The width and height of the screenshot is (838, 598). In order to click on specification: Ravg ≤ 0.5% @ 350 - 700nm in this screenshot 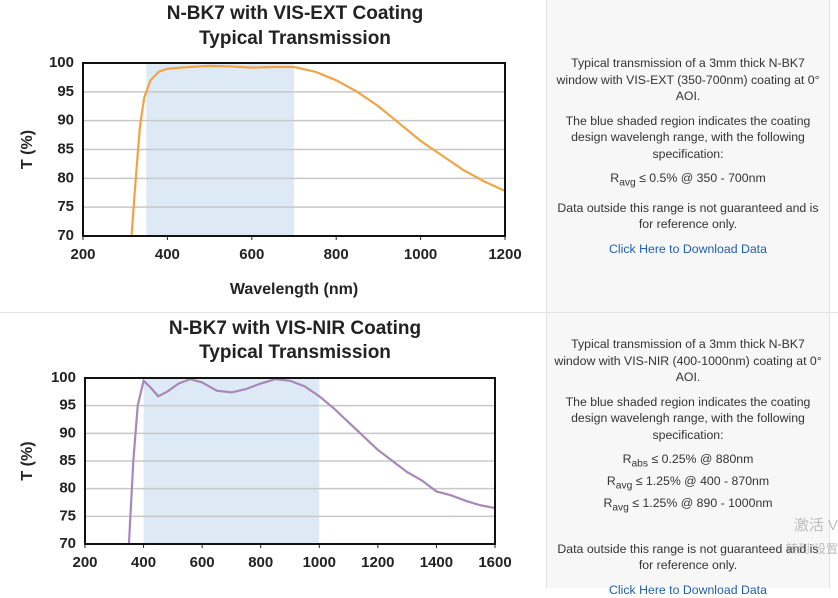, I will do `click(688, 181)`.